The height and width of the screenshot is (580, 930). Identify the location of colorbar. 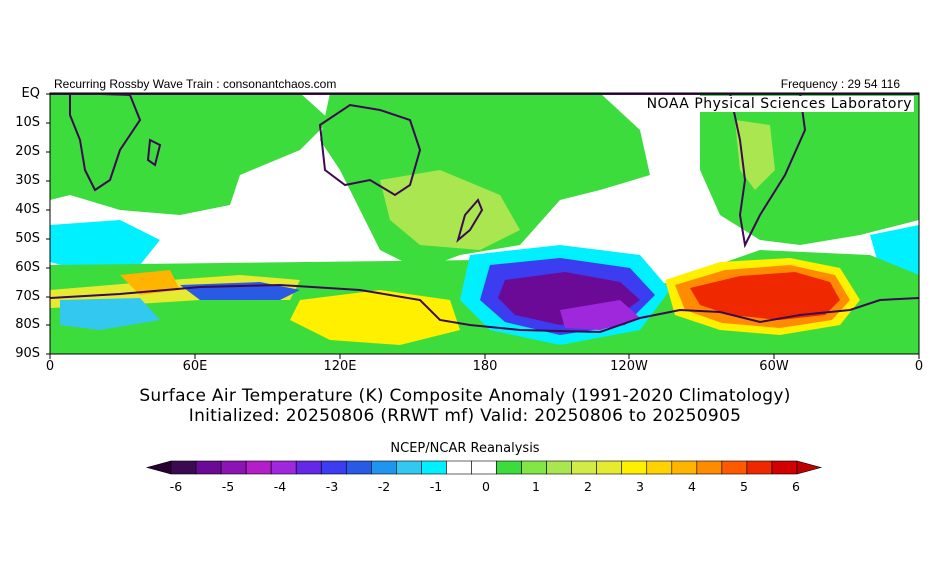
(484, 467).